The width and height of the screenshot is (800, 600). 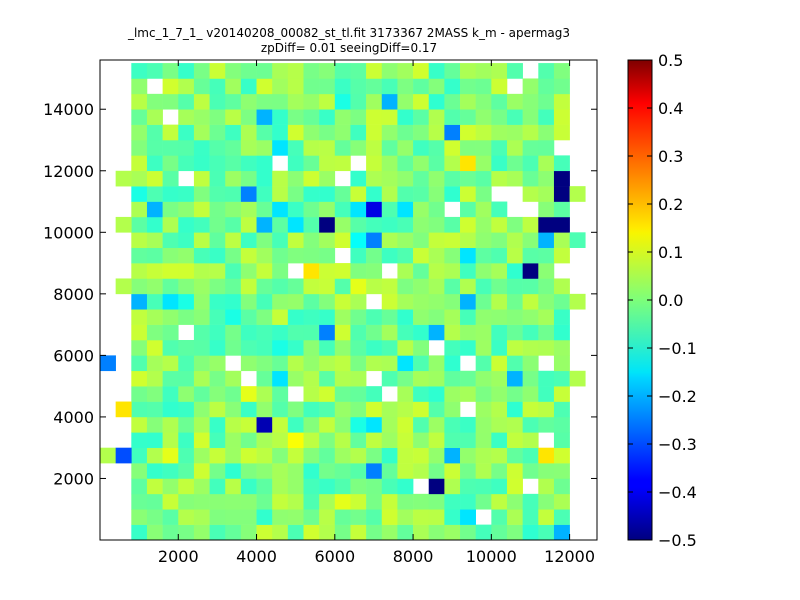 I want to click on colorbar-tick-label: 0.2, so click(x=670, y=204).